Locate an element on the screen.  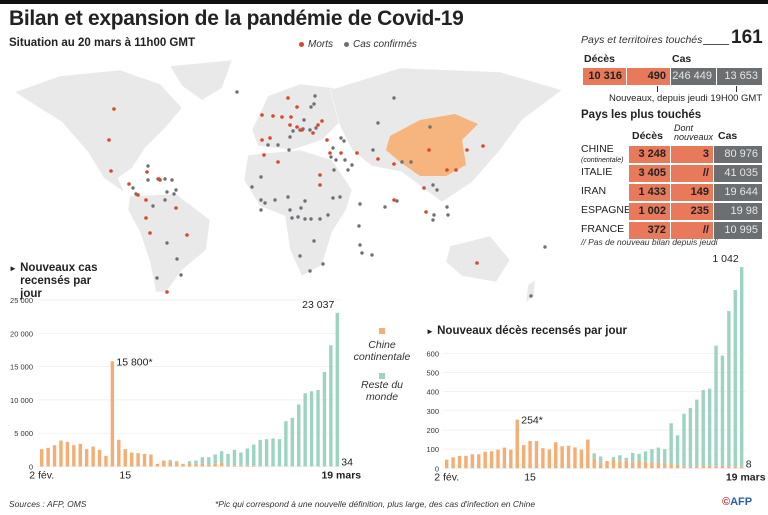
y-tick-label: 10 000 is located at coordinates (21, 400).